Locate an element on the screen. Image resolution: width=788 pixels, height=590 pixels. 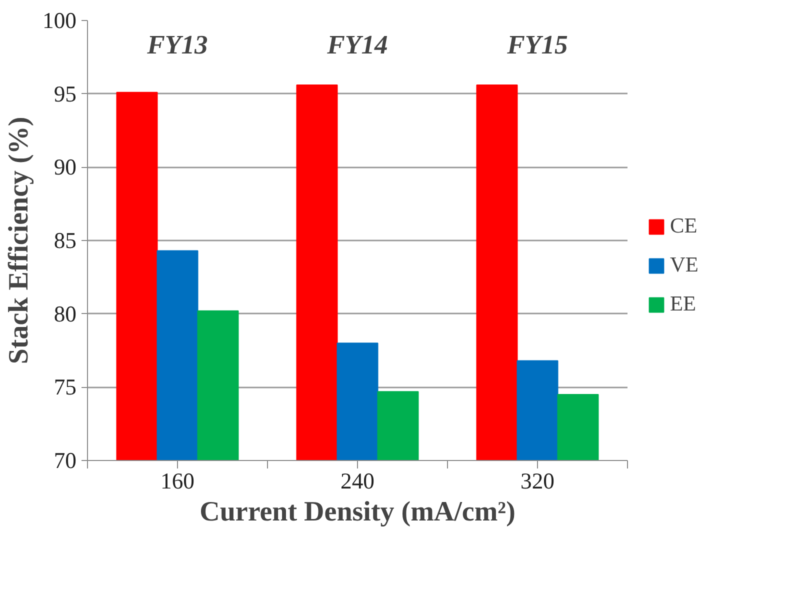
annotation: FY15 is located at coordinates (537, 45).